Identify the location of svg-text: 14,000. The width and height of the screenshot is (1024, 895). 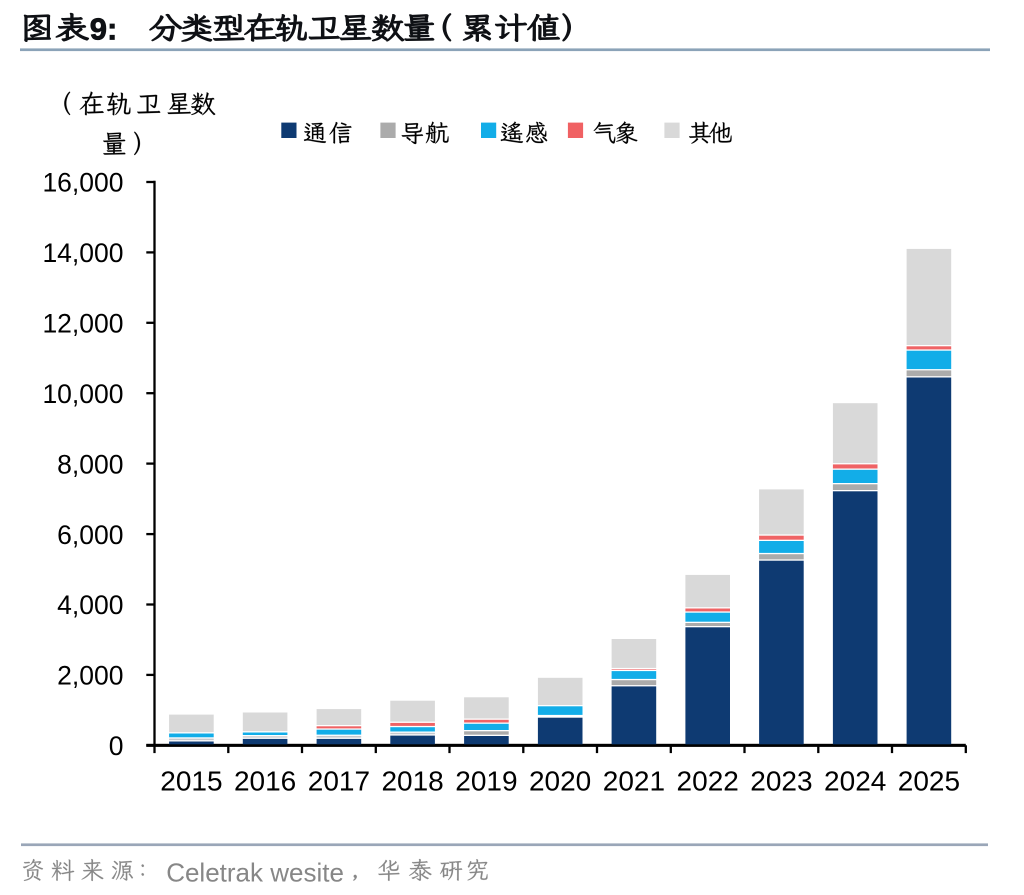
(82, 253).